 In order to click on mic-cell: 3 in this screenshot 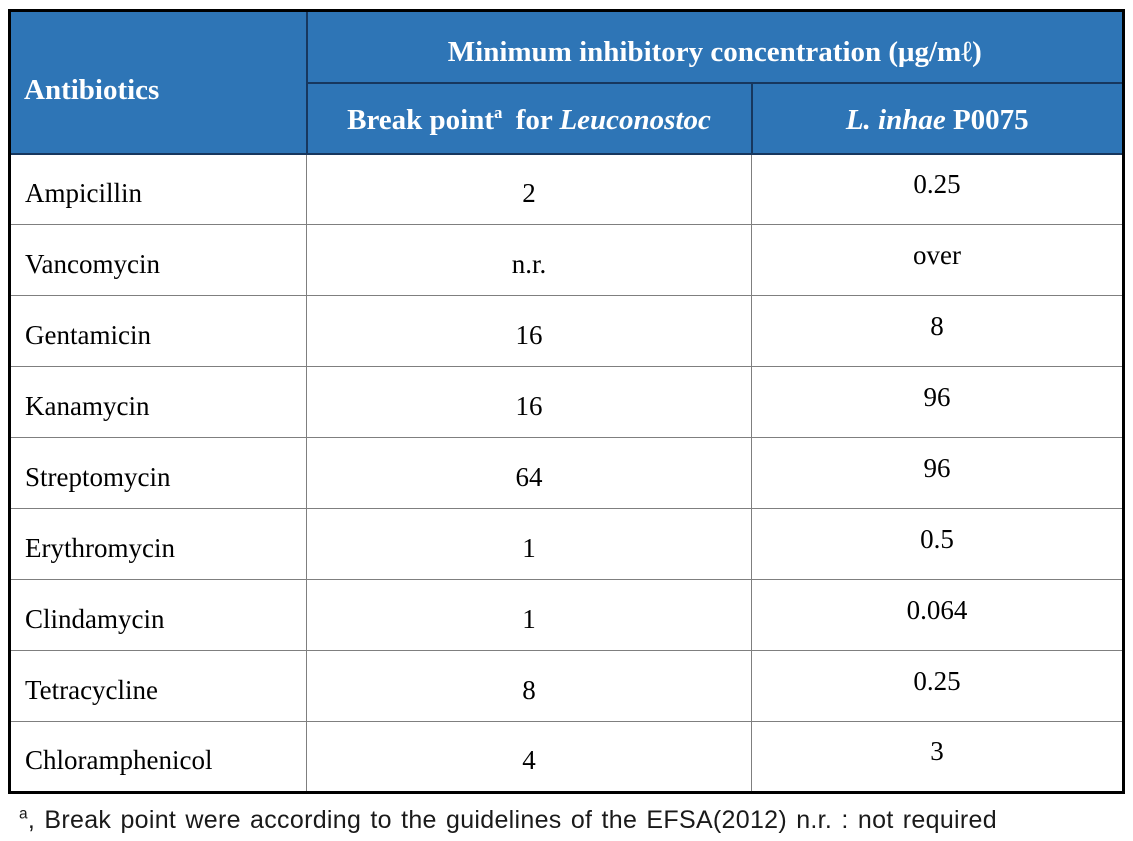, I will do `click(937, 757)`.